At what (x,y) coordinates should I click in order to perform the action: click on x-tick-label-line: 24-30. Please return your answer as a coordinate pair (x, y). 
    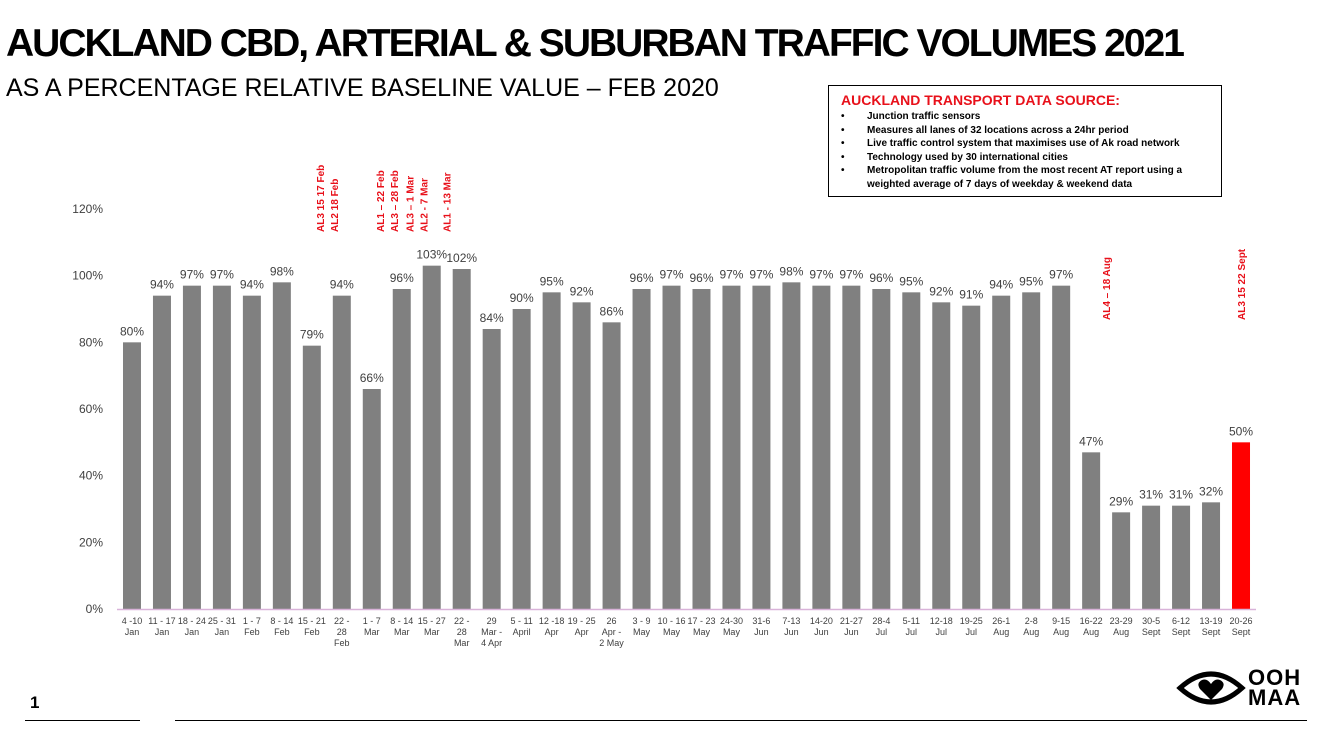
    Looking at the image, I should click on (731, 621).